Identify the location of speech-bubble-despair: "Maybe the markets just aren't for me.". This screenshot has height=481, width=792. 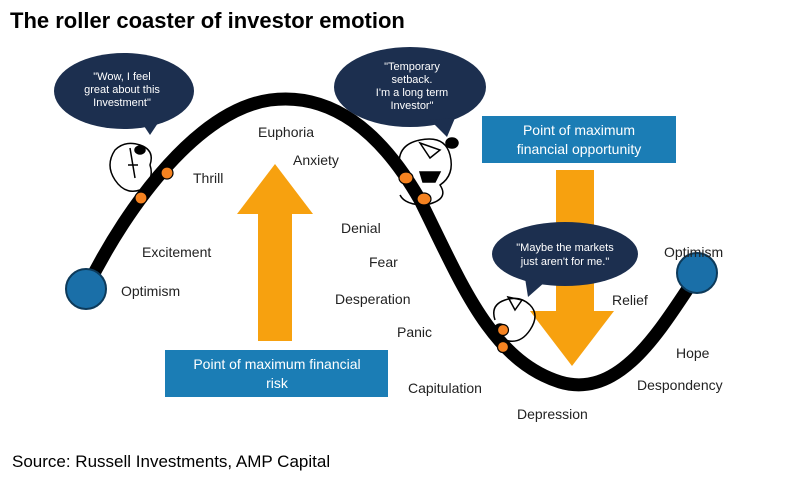
(565, 259).